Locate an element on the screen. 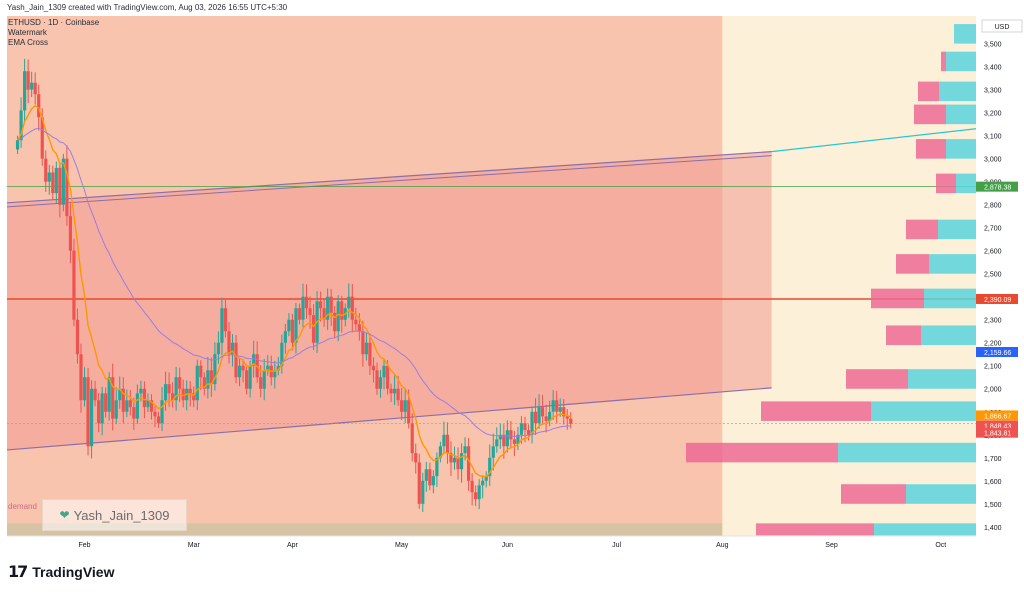 This screenshot has height=594, width=1024. author-watermark: ❤ Yash_Jain_1309 is located at coordinates (114, 515).